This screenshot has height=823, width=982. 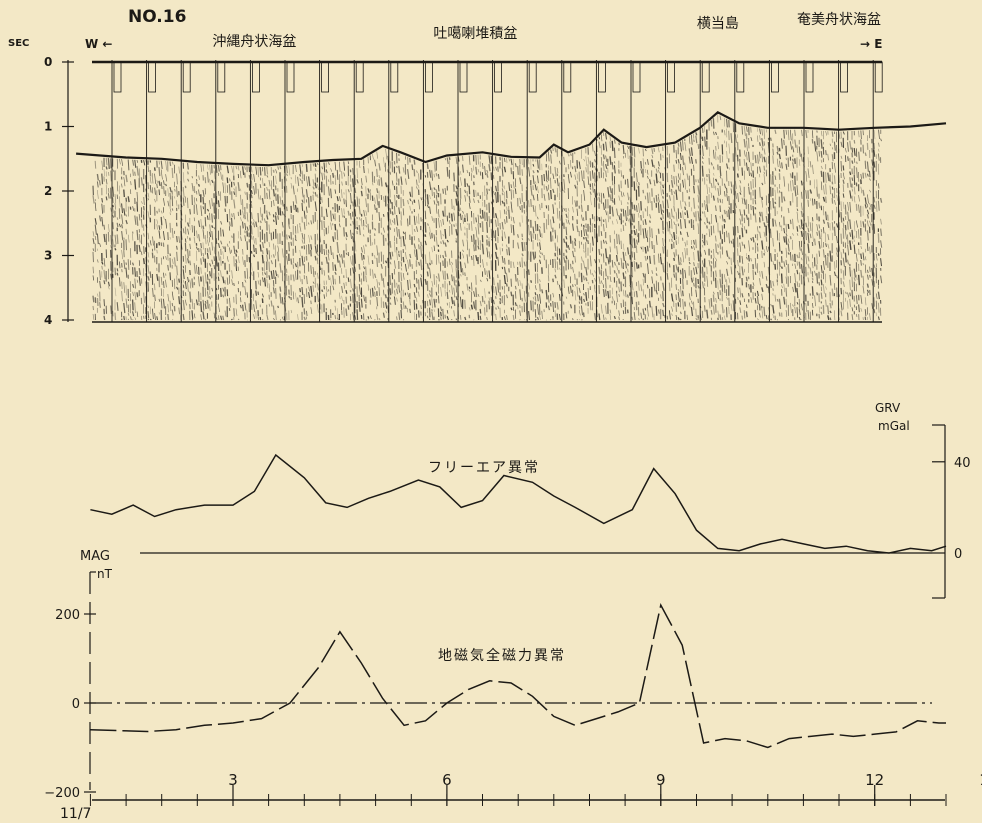 I want to click on seismic-shot-marker-label, so click(x=463, y=77).